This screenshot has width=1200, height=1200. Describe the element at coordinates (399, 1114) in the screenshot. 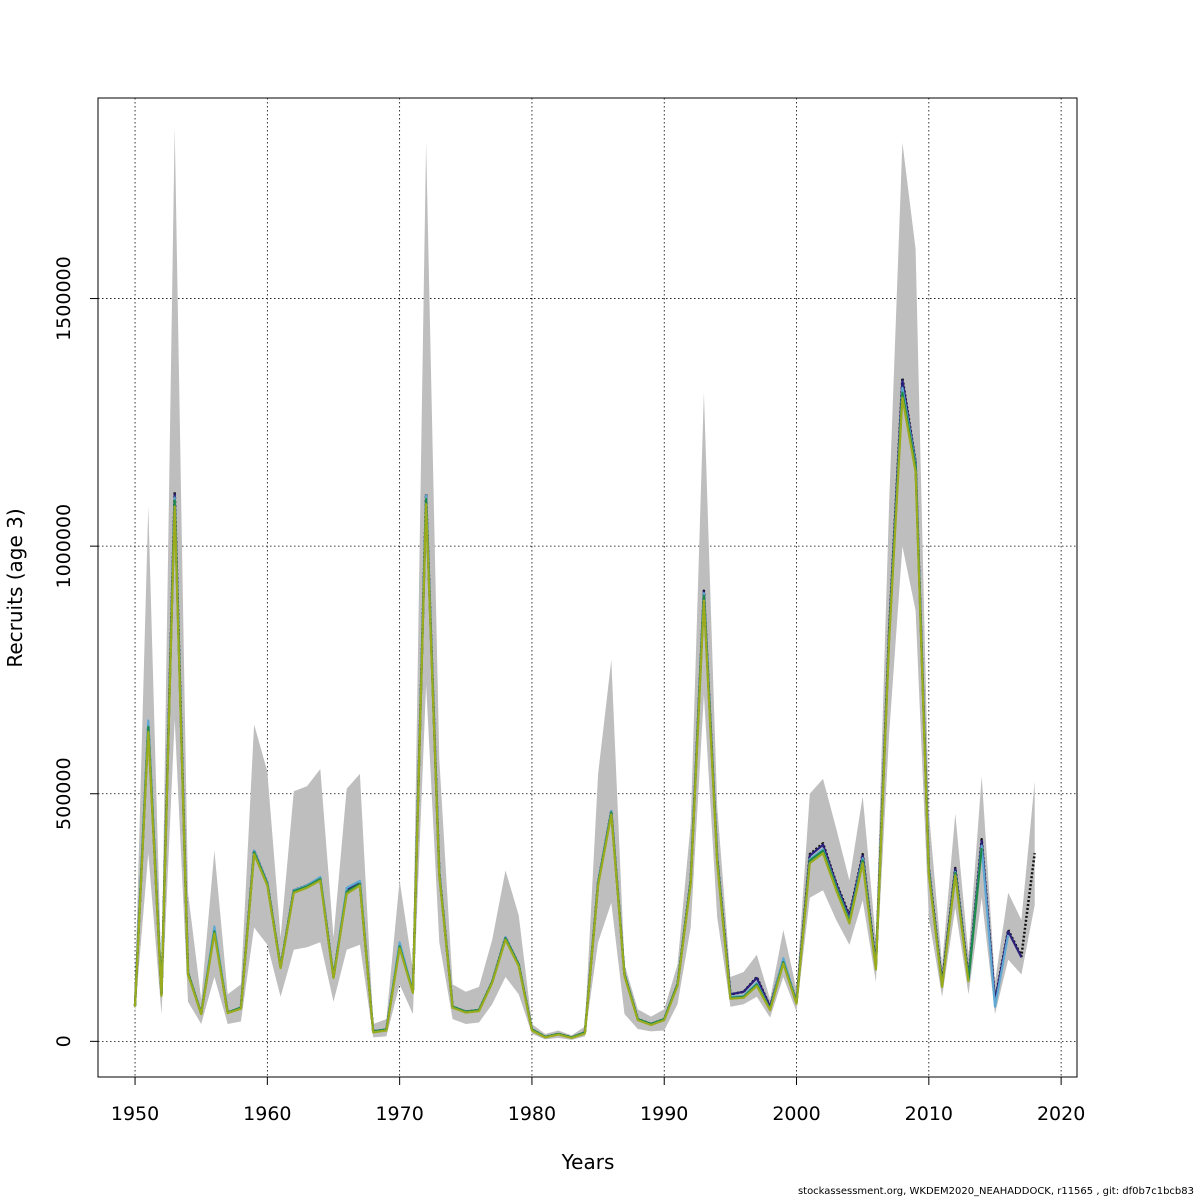

I see `x-tick-label: 1970` at that location.